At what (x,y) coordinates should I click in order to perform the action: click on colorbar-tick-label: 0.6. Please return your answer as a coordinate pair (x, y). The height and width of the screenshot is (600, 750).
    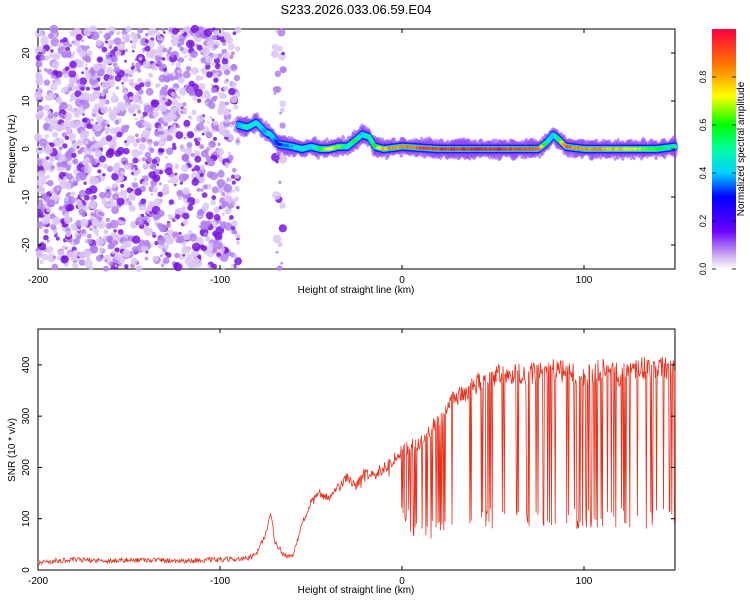
    Looking at the image, I should click on (703, 125).